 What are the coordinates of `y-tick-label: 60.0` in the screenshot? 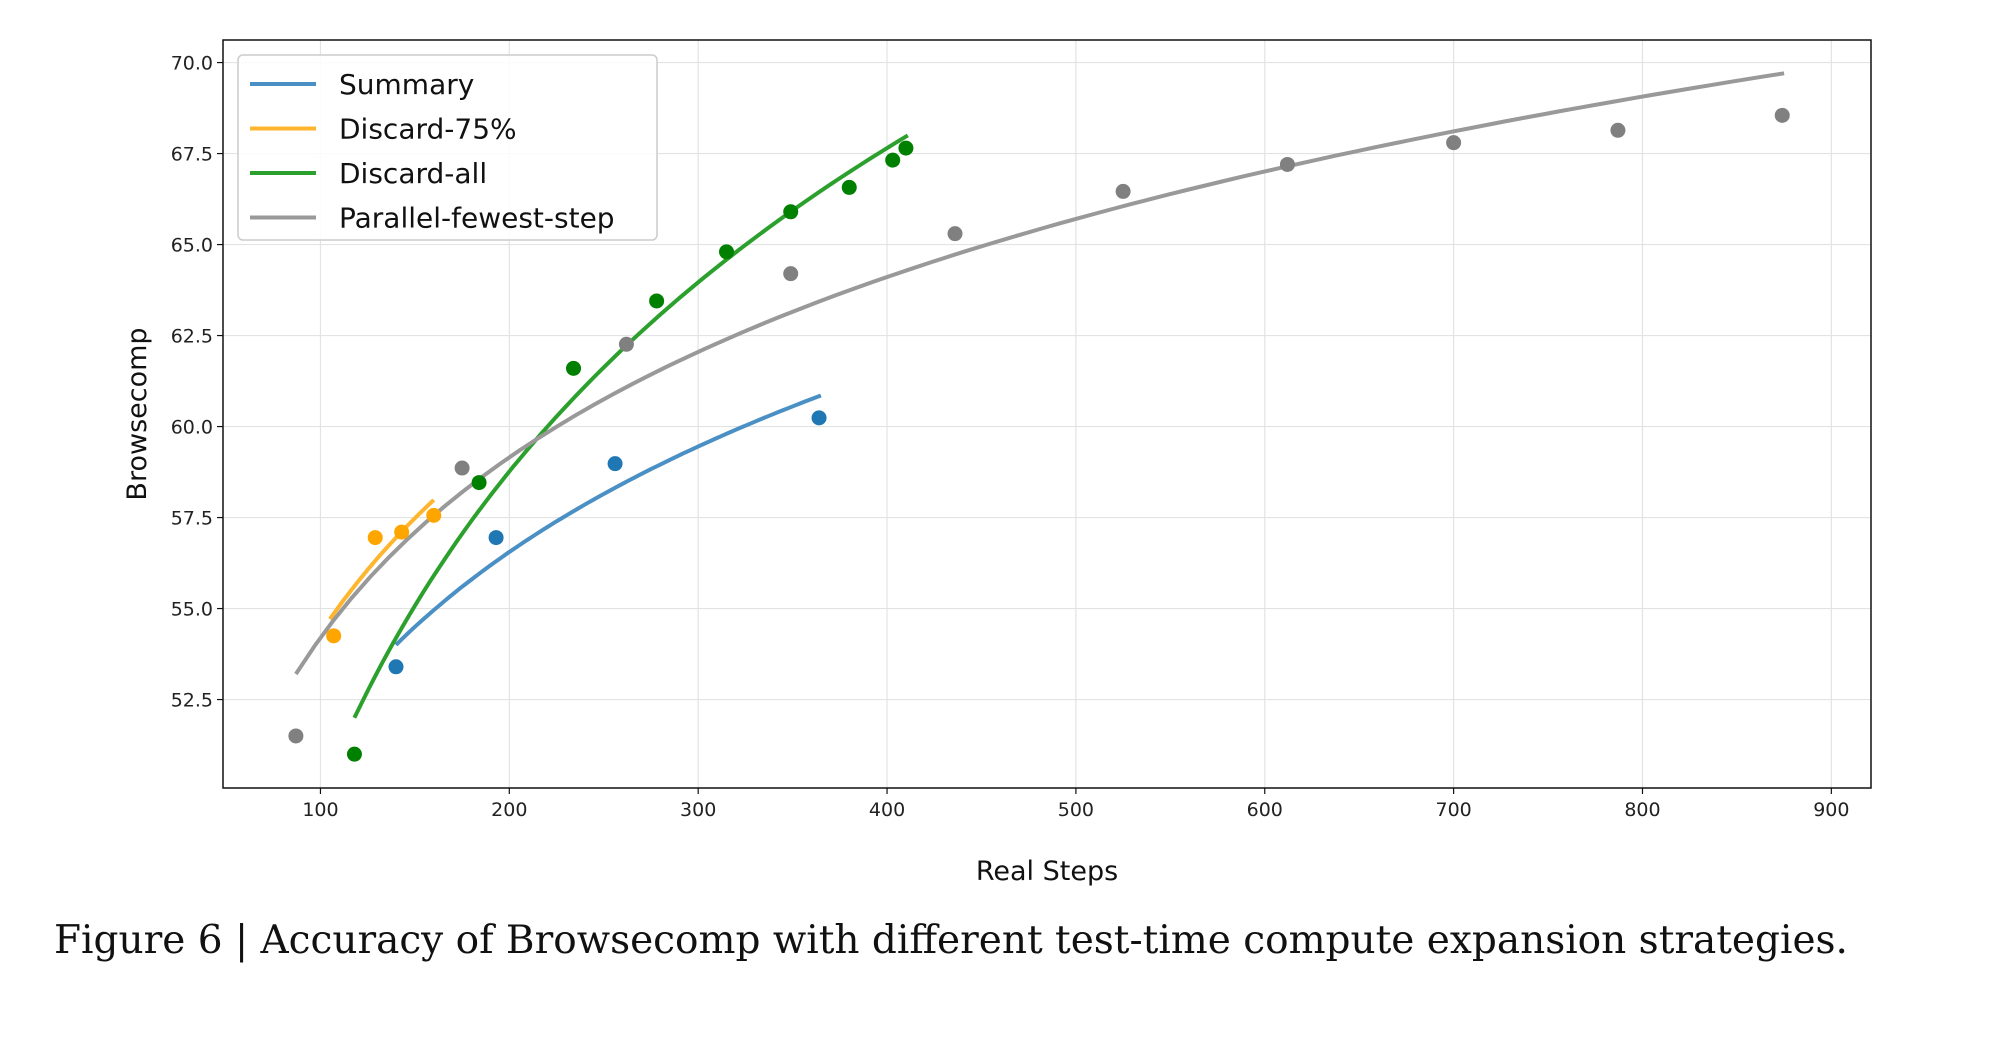 It's located at (192, 428).